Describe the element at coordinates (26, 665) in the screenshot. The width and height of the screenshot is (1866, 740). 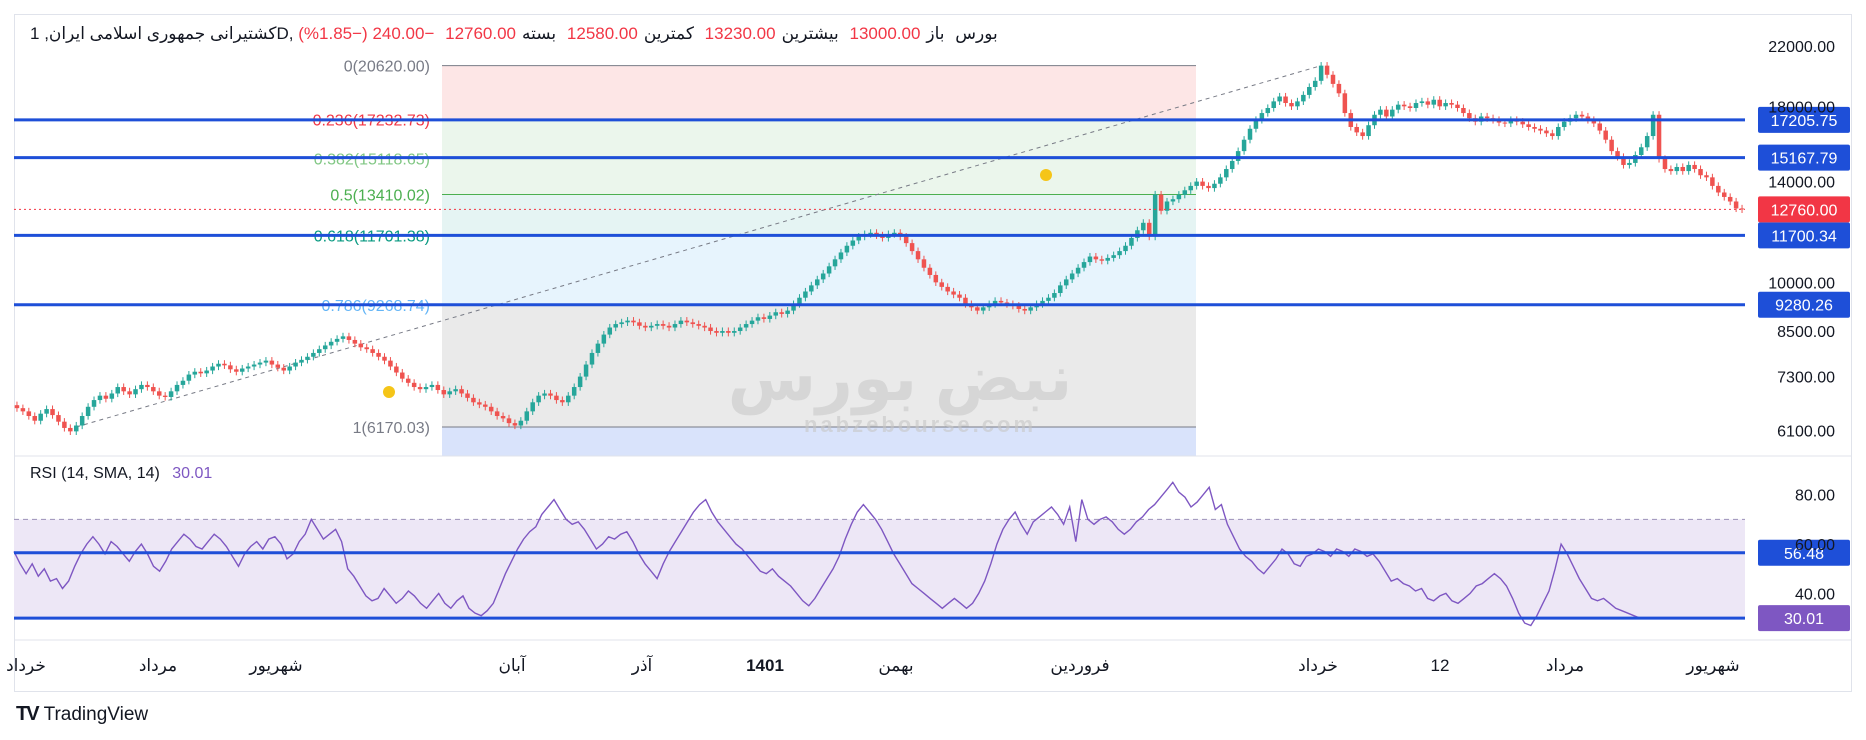
I see `time-axis-tick: خرداد` at that location.